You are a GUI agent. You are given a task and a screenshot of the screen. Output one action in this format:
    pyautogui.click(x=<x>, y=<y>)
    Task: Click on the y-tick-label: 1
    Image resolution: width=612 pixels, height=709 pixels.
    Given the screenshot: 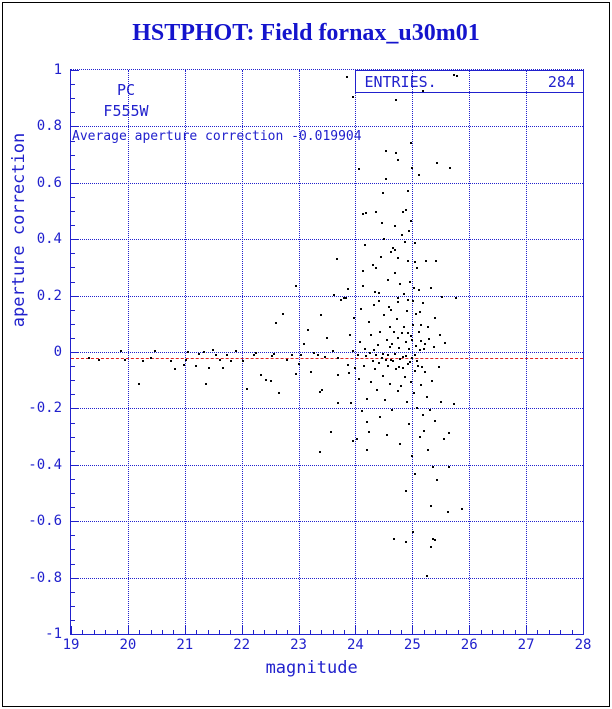 What is the action you would take?
    pyautogui.click(x=57, y=70)
    